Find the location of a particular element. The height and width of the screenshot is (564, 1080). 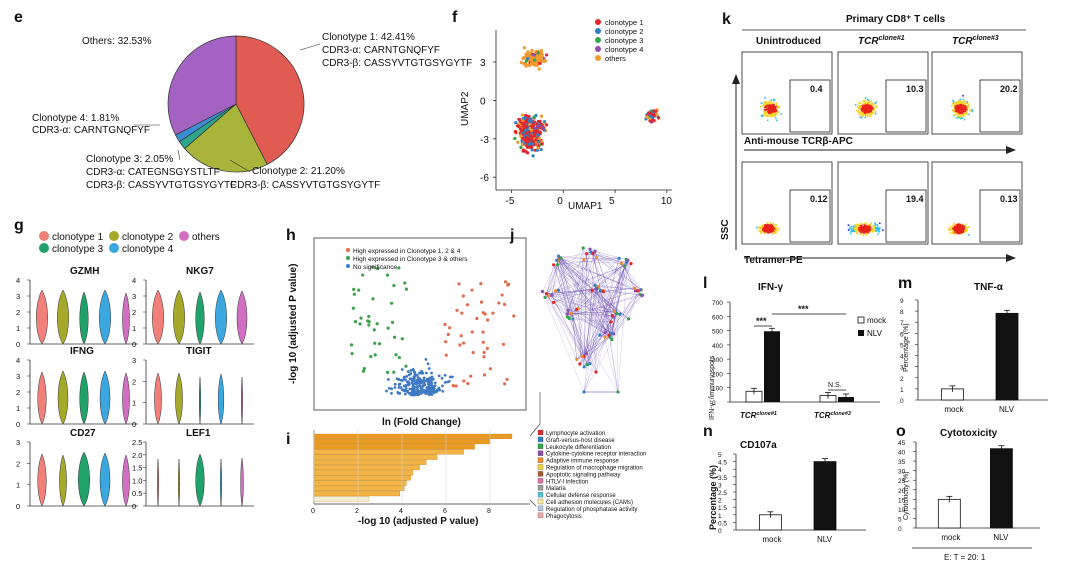

flow-column-tcr-clone1: TCRclone#1 is located at coordinates (881, 41).